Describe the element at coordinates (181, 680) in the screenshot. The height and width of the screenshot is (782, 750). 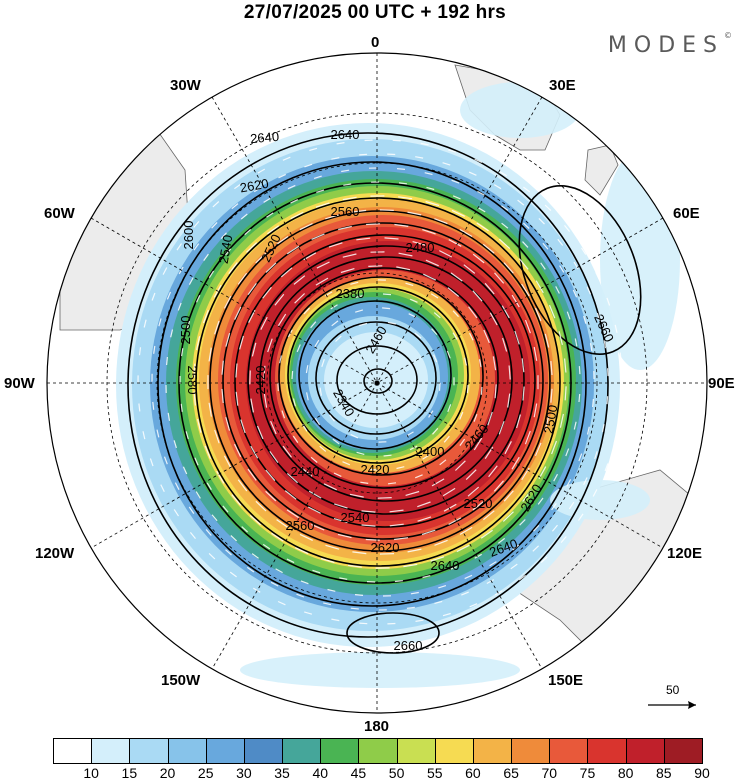
I see `lon-label-150w: 150W` at that location.